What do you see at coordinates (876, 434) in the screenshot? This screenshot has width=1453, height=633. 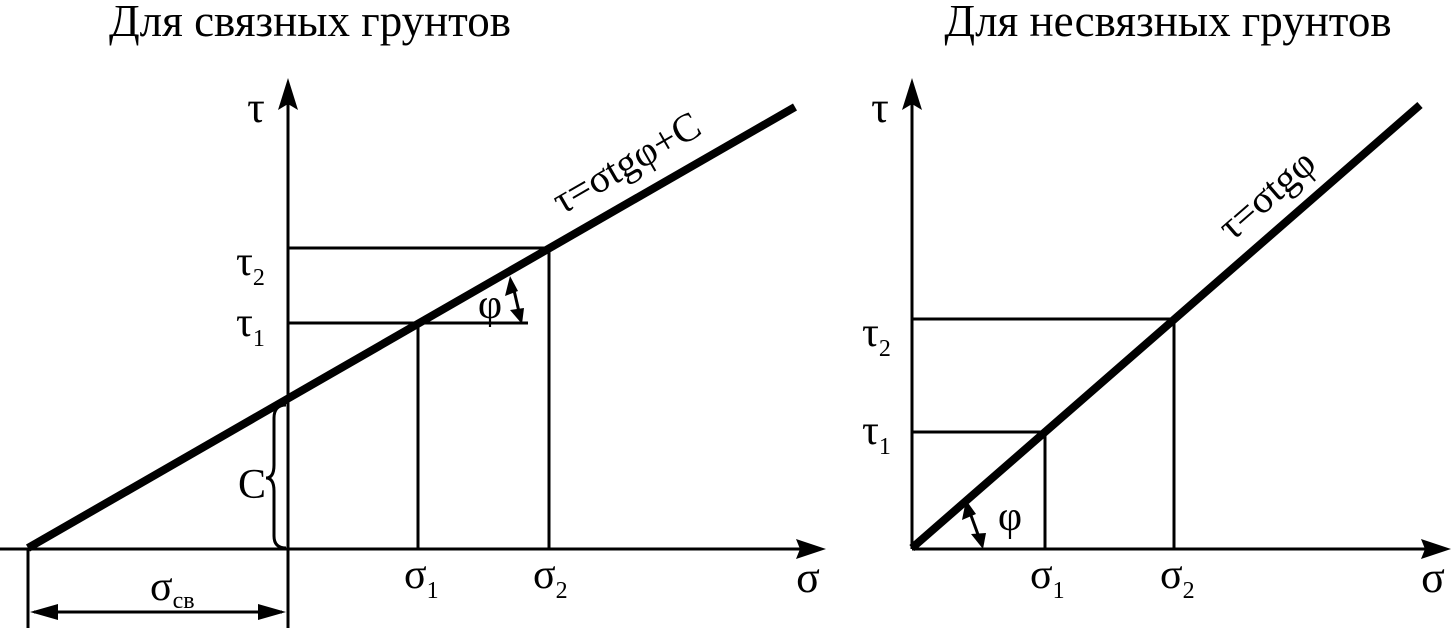 I see `right-tau1-label: τ1` at bounding box center [876, 434].